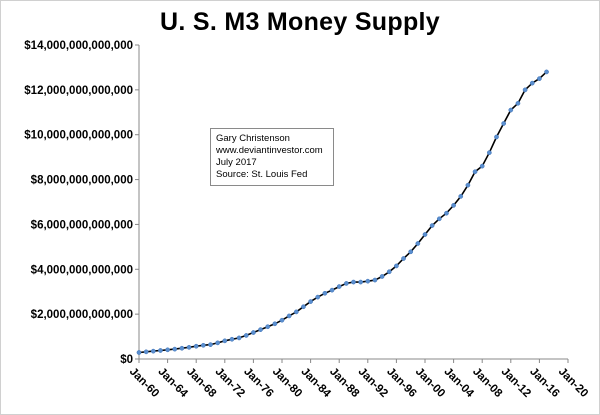 The image size is (600, 415). I want to click on annotation-source: Source: St. Louis Fed, so click(262, 174).